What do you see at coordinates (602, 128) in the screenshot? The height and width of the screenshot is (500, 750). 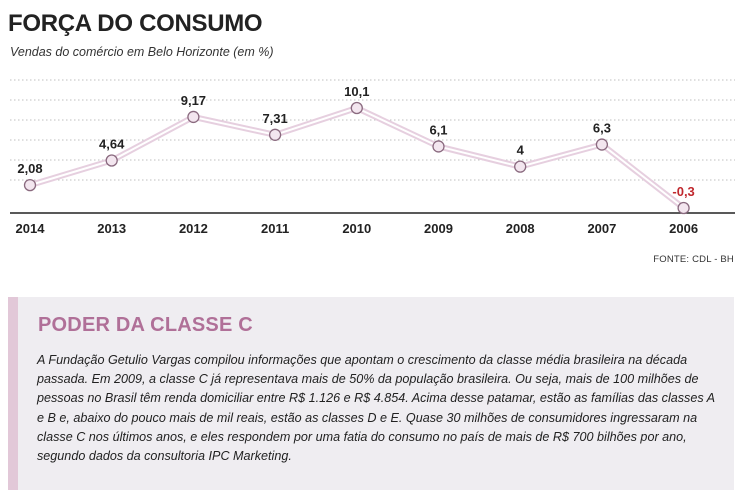 I see `data-label: 6,3` at bounding box center [602, 128].